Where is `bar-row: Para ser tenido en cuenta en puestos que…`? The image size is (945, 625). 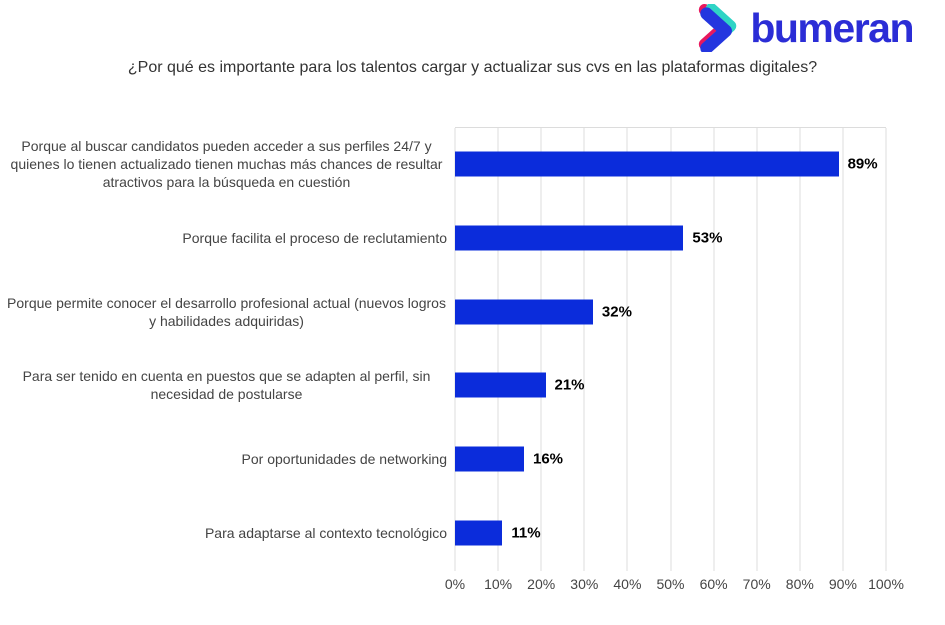
bar-row: Para ser tenido en cuenta en puestos que… is located at coordinates (472, 386).